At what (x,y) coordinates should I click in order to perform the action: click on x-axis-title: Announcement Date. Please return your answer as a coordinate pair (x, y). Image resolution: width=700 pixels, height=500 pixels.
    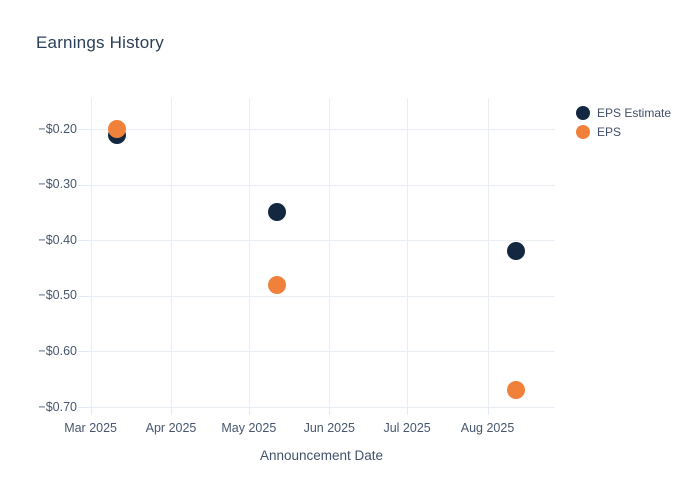
    Looking at the image, I should click on (321, 455).